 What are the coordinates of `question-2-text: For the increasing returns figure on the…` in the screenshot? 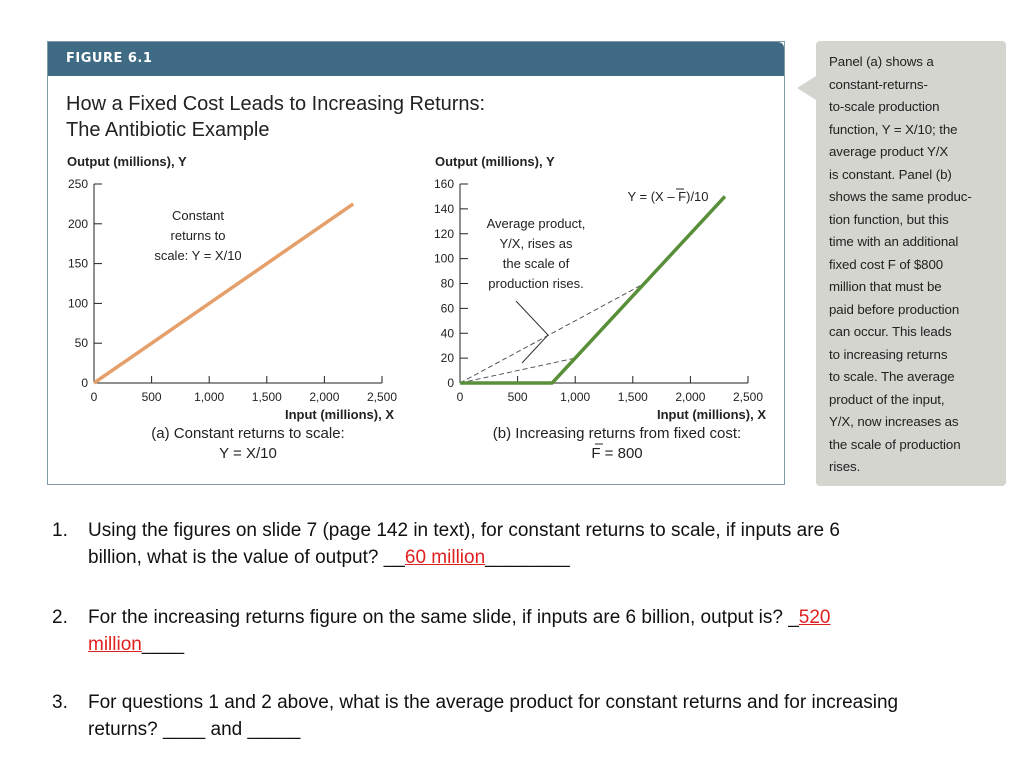 It's located at (443, 617).